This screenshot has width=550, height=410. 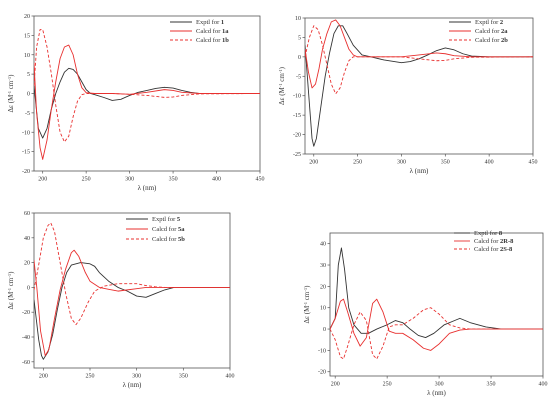 I want to click on legend-compound: 5, so click(x=179, y=219).